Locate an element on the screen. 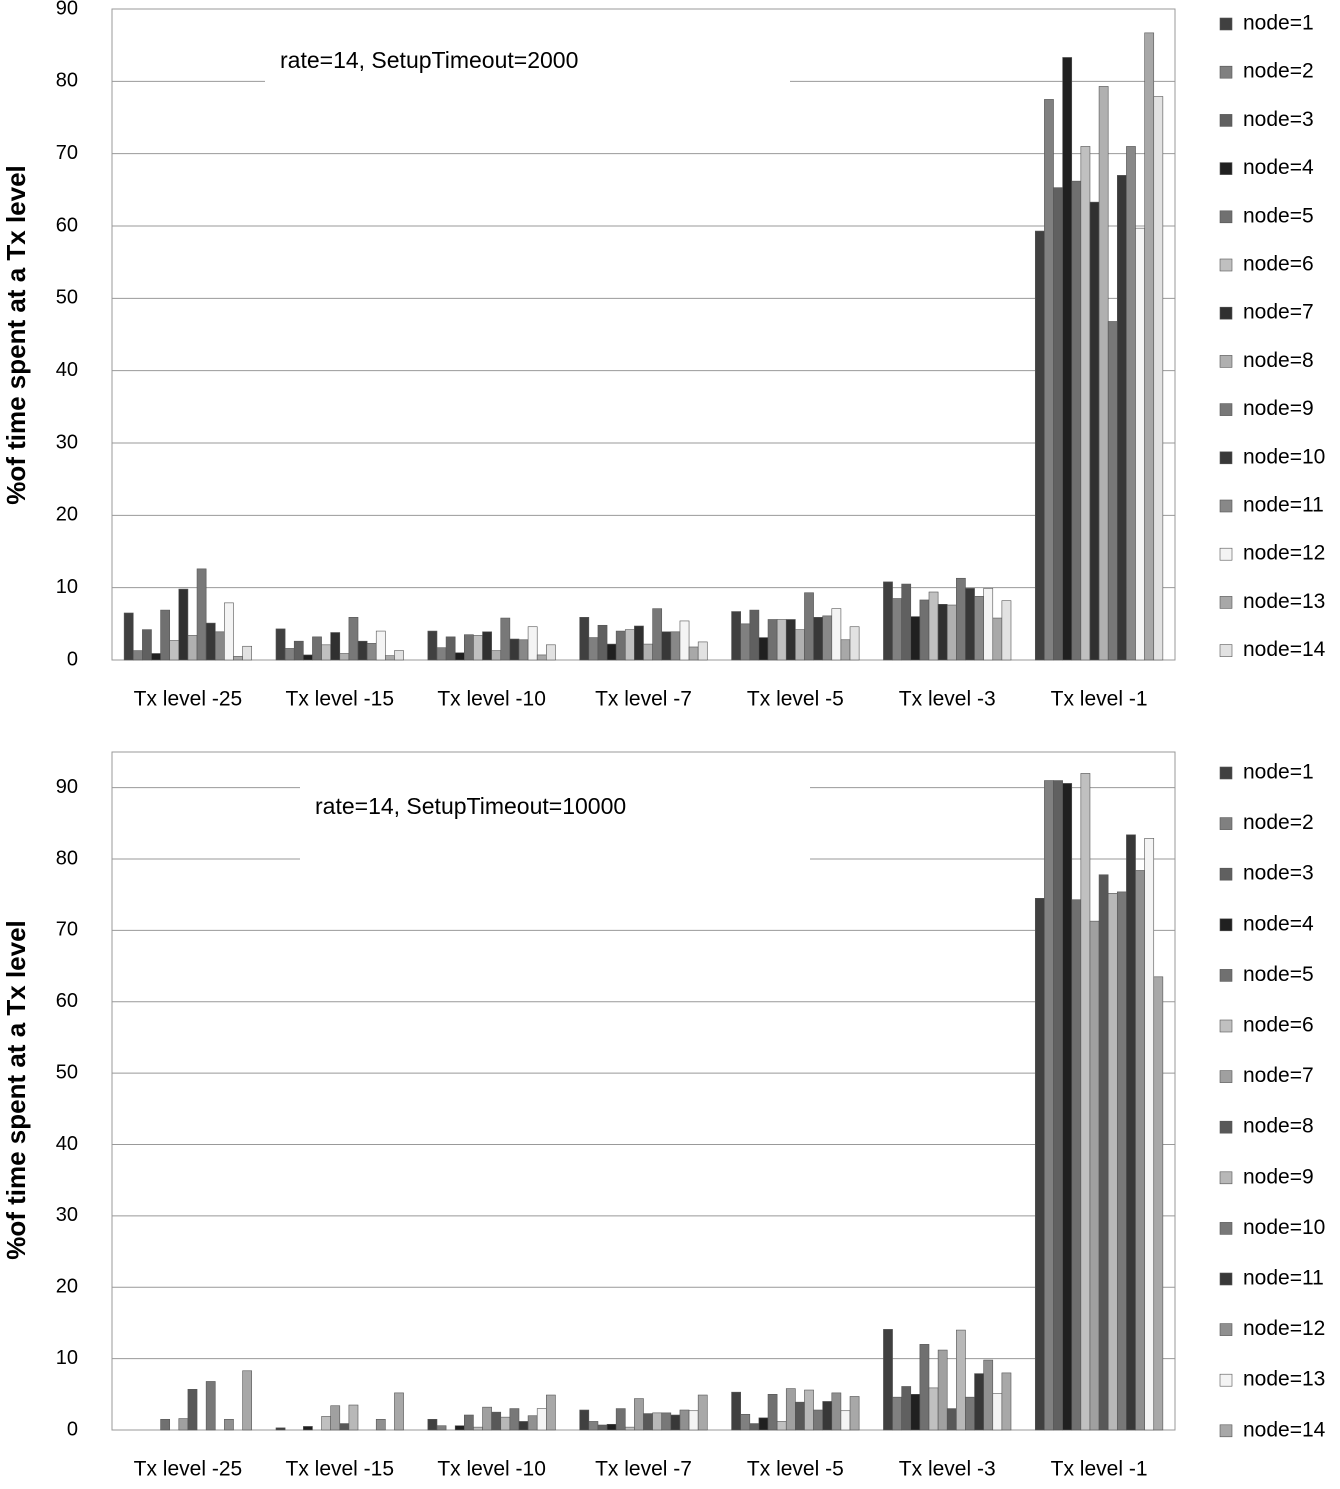  y-tick-label: 80 is located at coordinates (67, 81).